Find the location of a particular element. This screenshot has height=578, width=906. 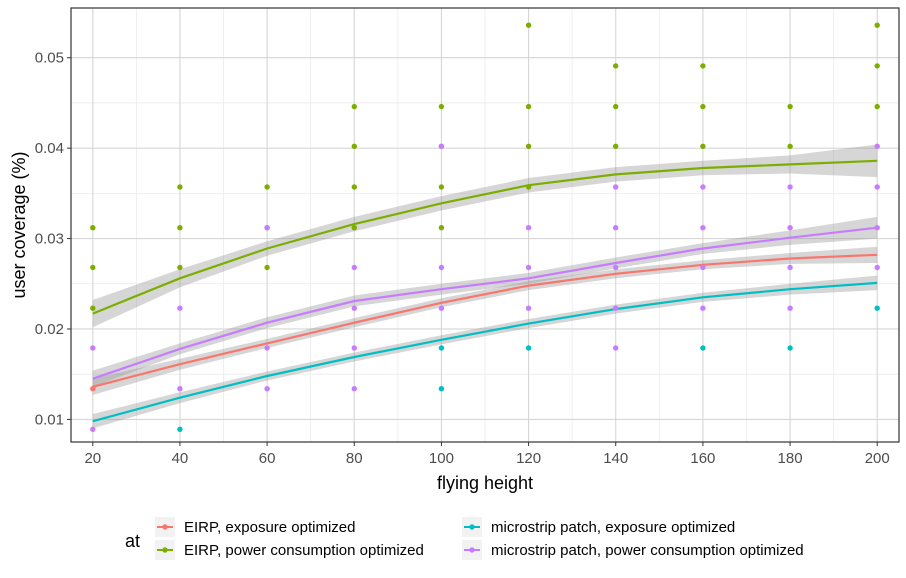

y-tick-label: 0.01 is located at coordinates (49, 419).